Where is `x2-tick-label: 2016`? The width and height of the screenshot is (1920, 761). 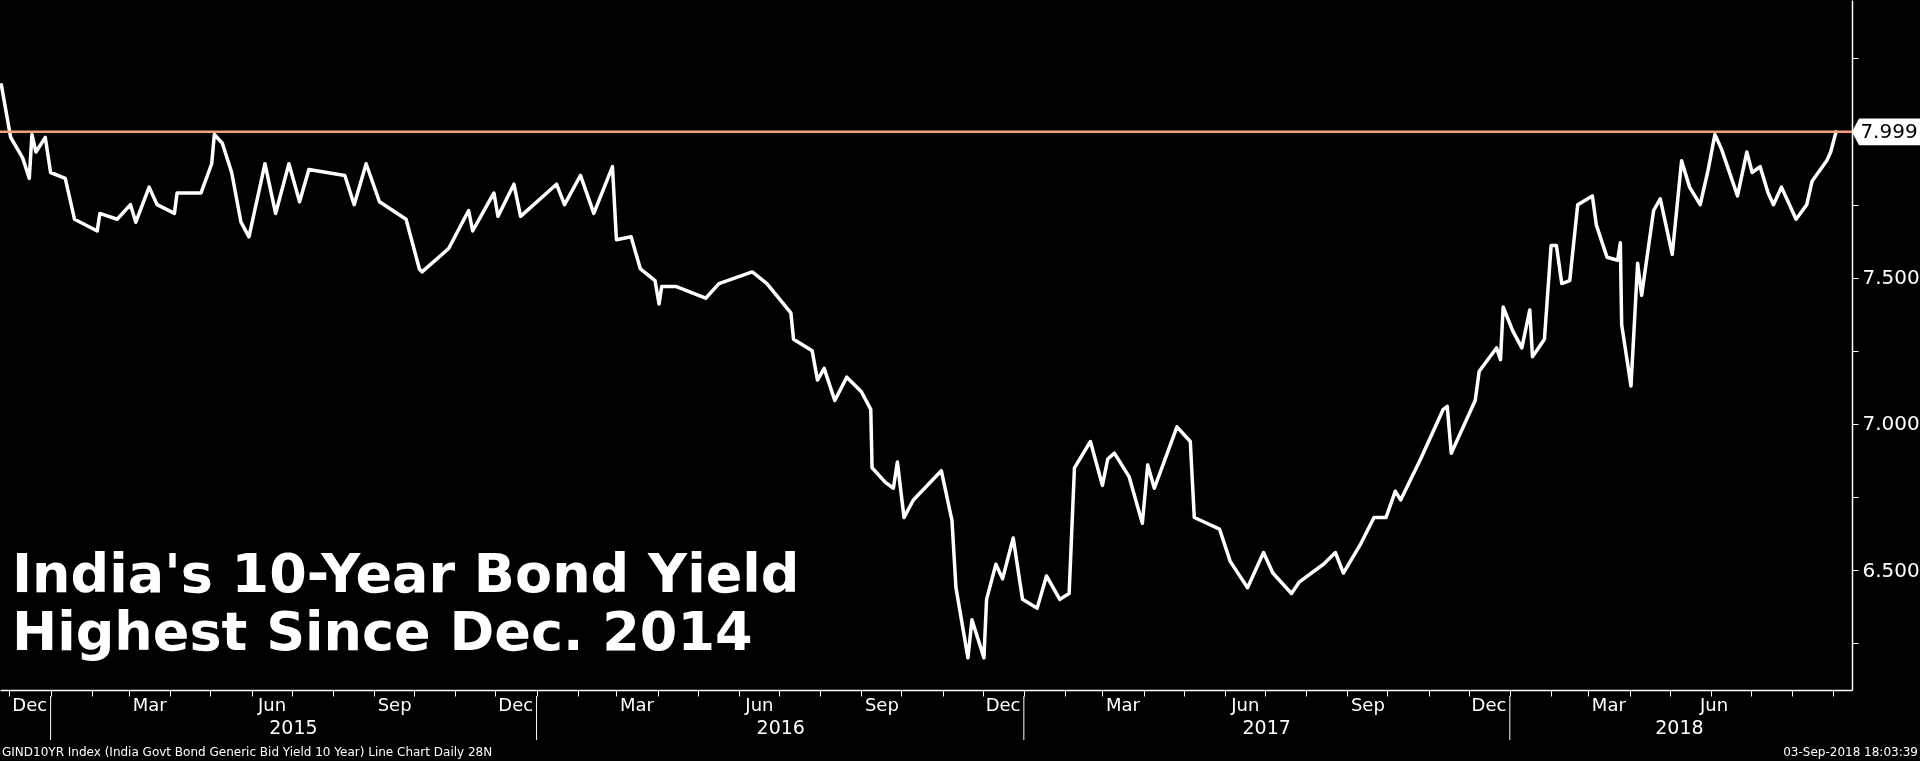 x2-tick-label: 2016 is located at coordinates (780, 726).